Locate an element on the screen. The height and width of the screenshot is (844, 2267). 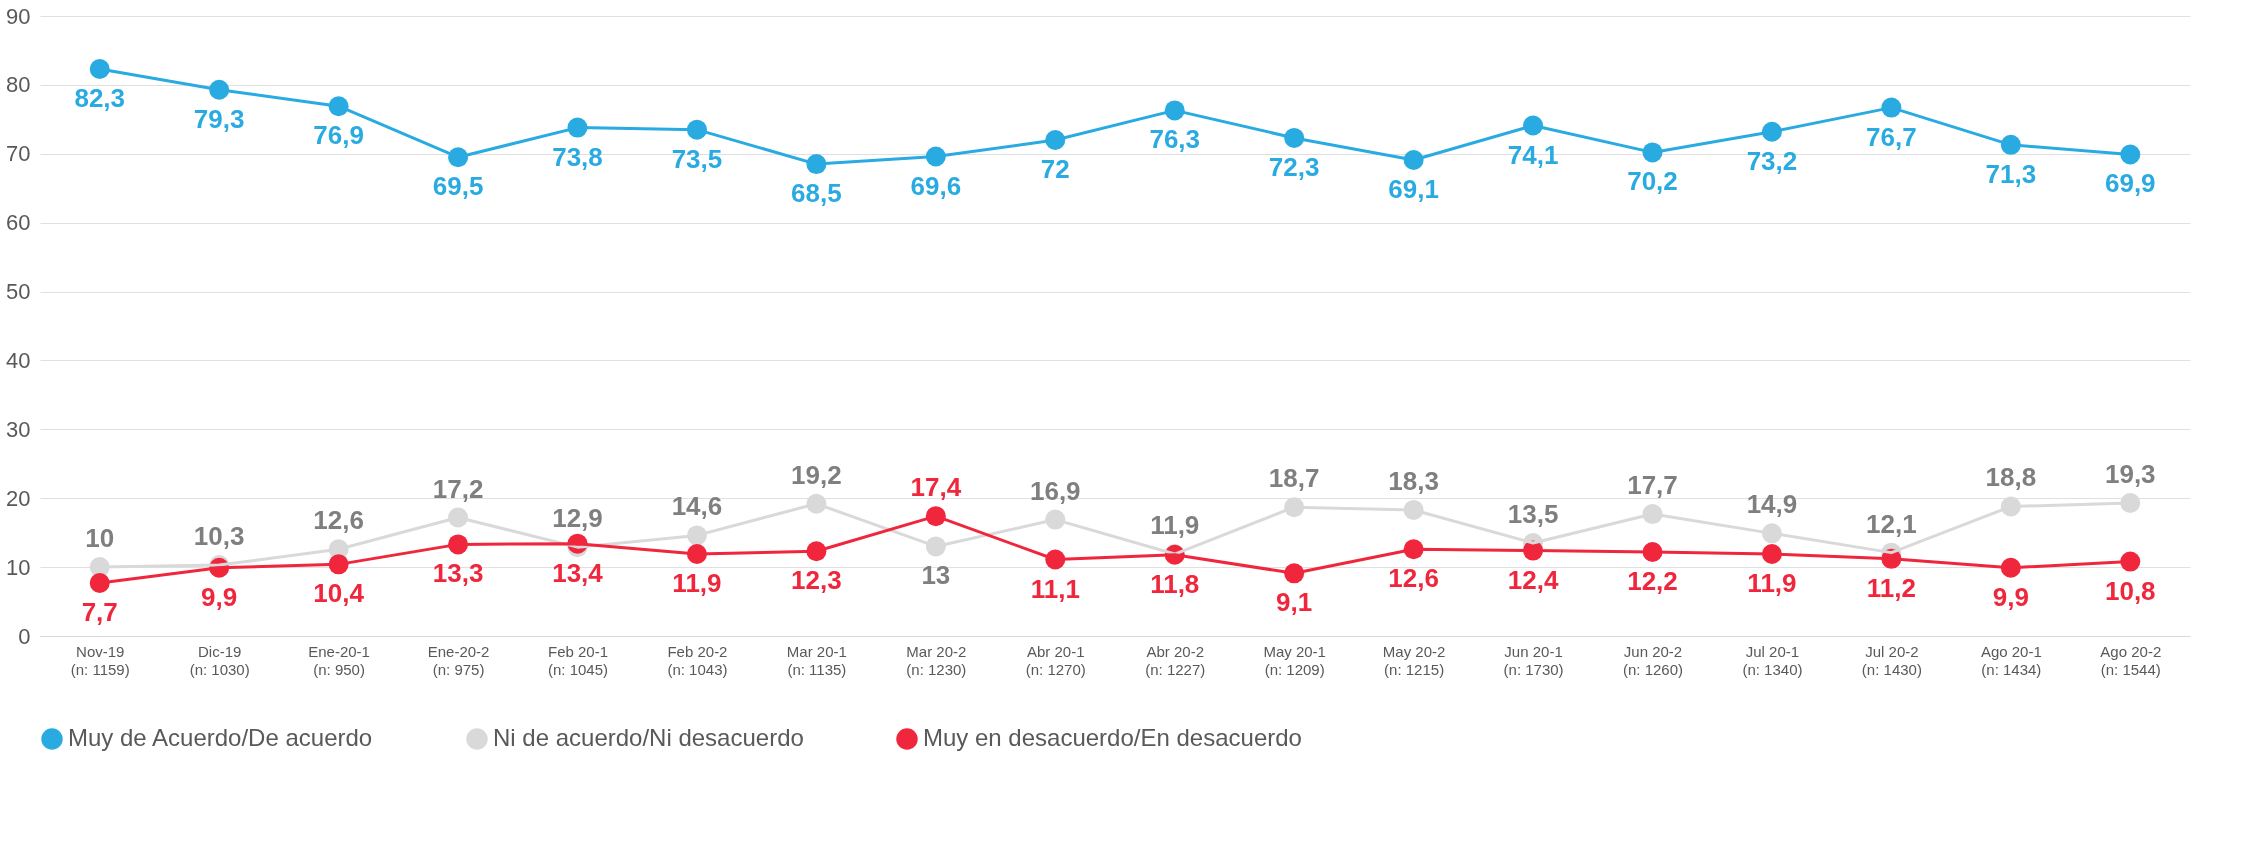
data-label: 17,2 is located at coordinates (458, 488).